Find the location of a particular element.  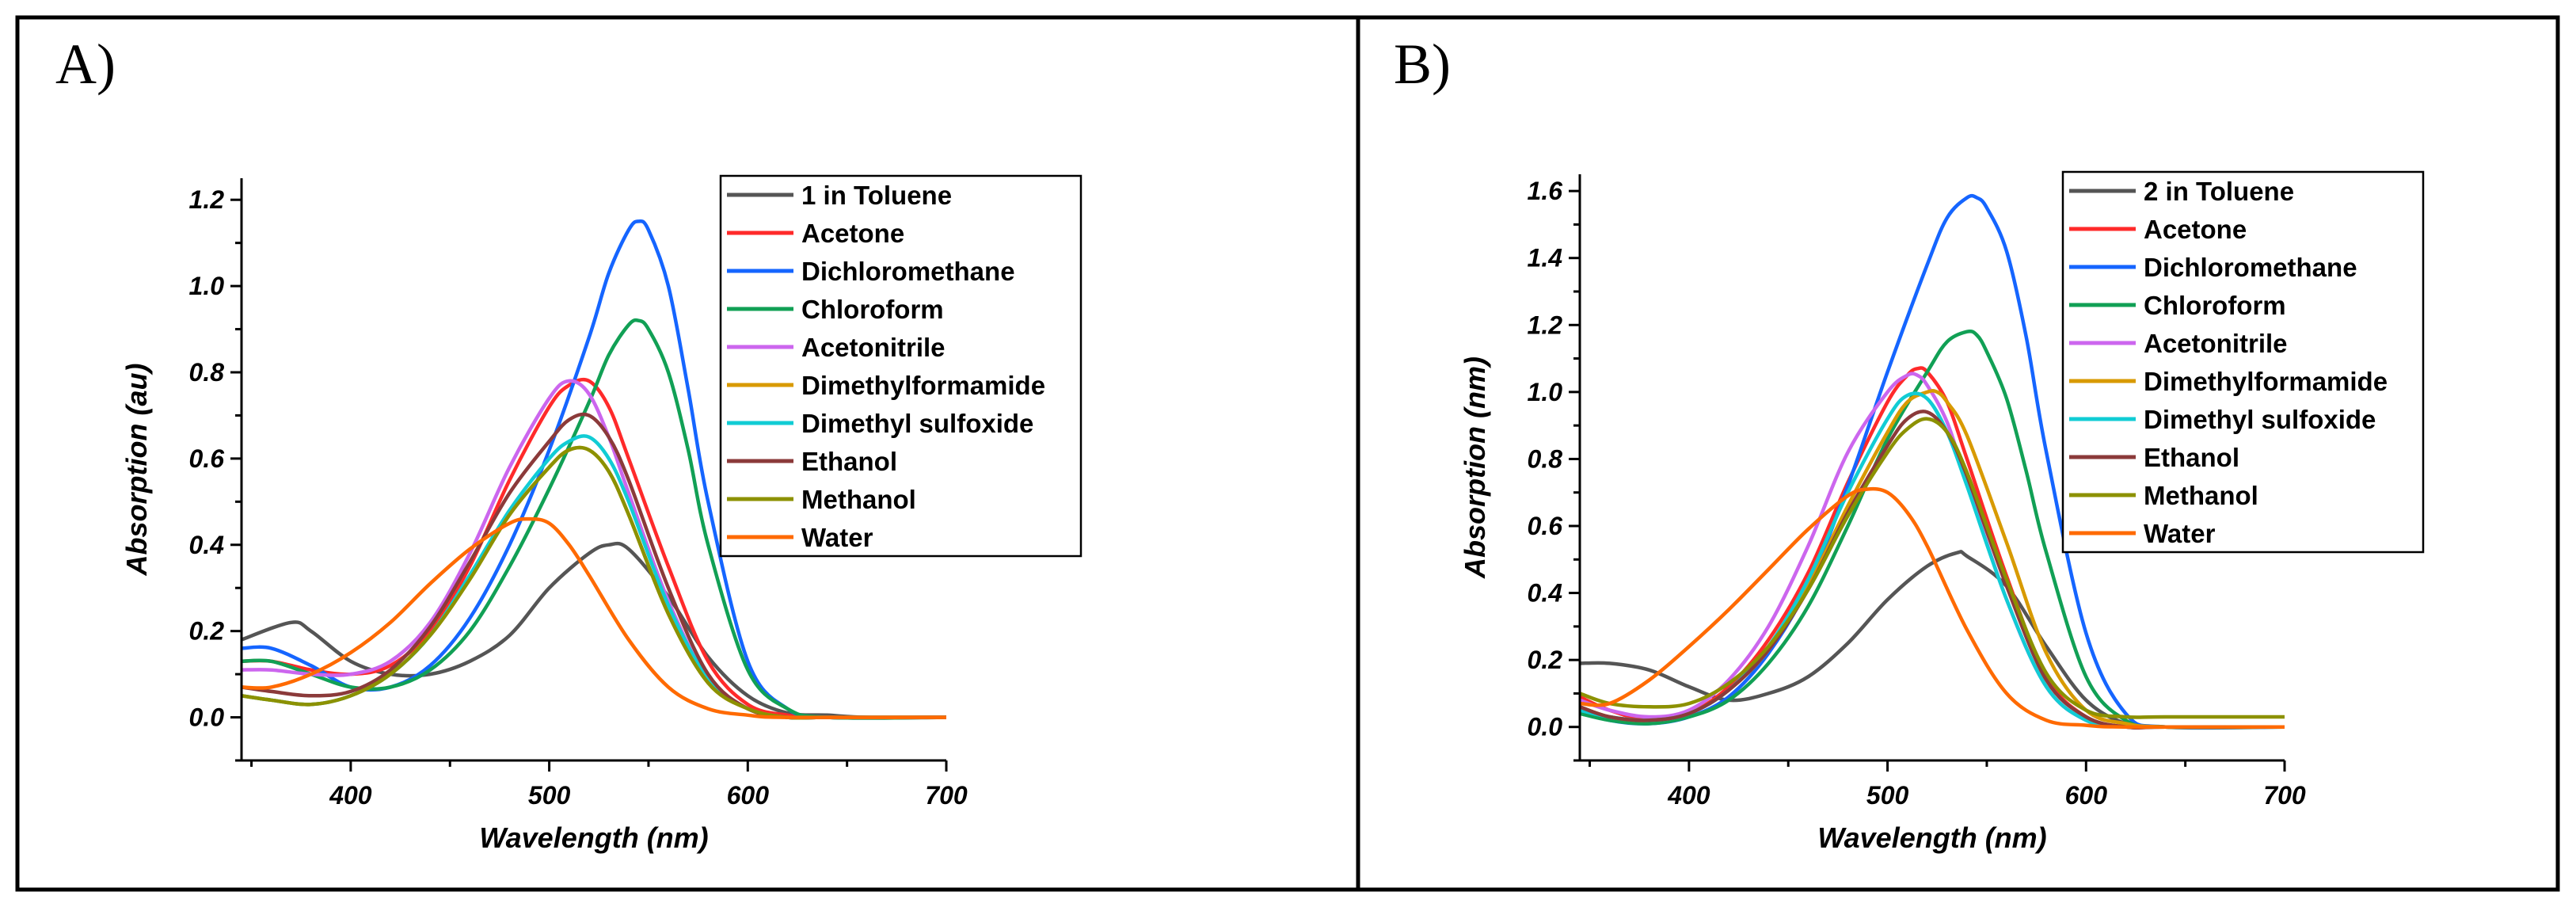

panel-a-x-tick-label: 700 is located at coordinates (946, 795).